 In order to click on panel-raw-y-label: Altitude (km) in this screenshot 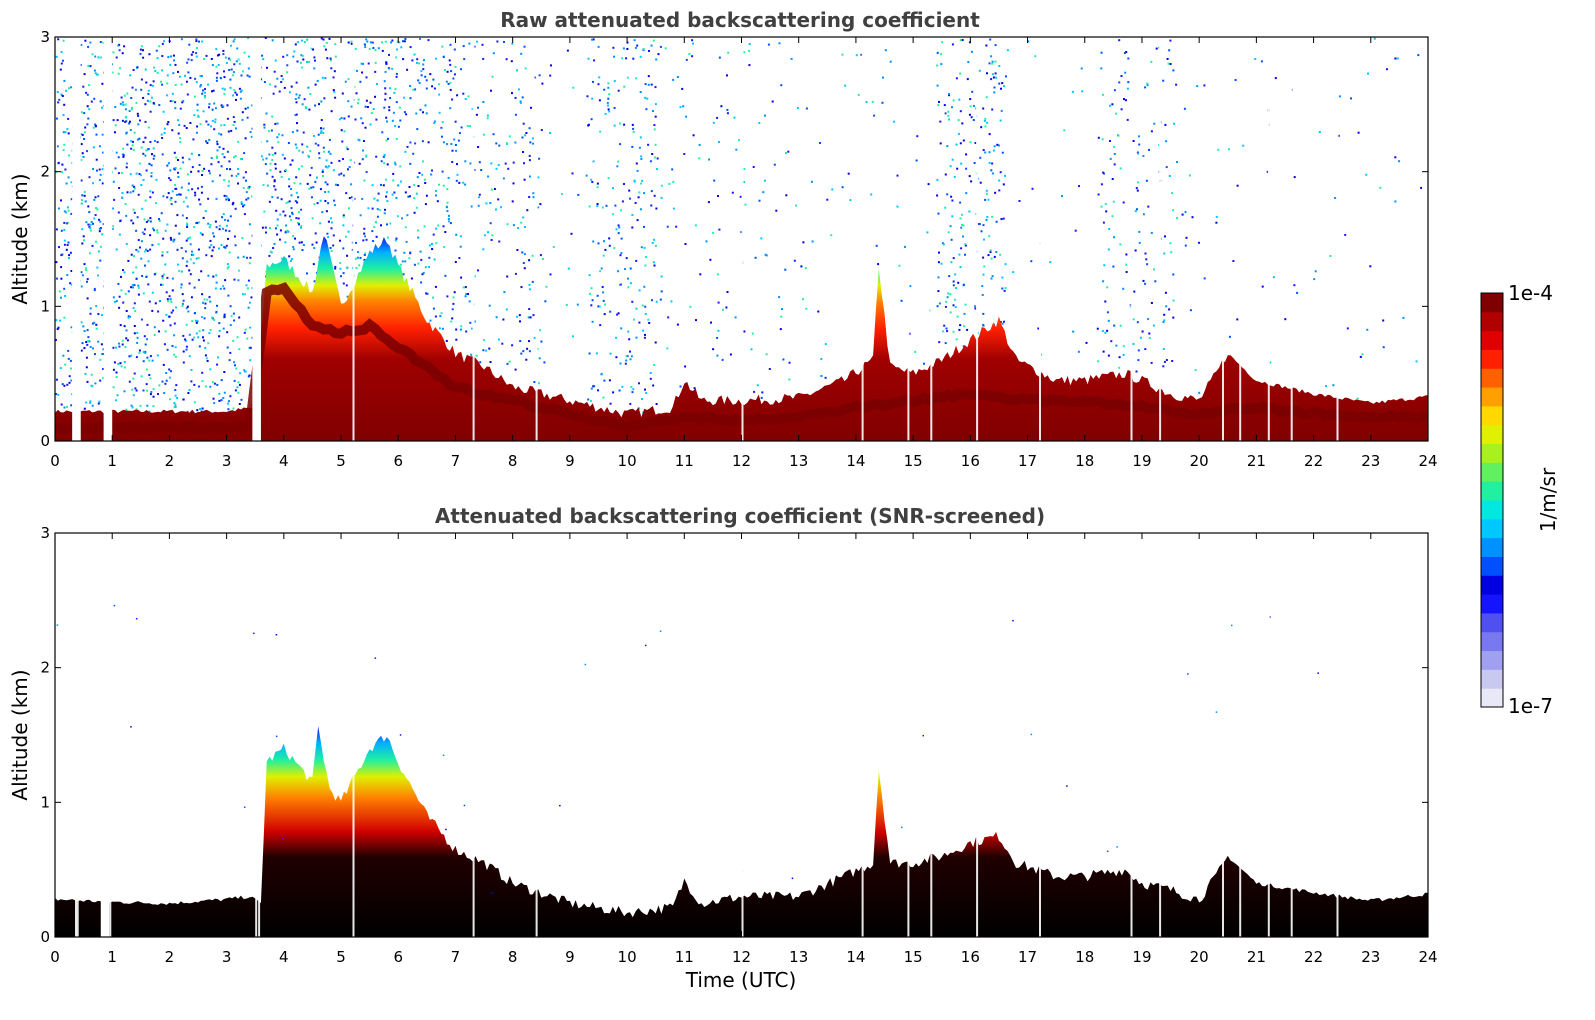, I will do `click(20, 238)`.